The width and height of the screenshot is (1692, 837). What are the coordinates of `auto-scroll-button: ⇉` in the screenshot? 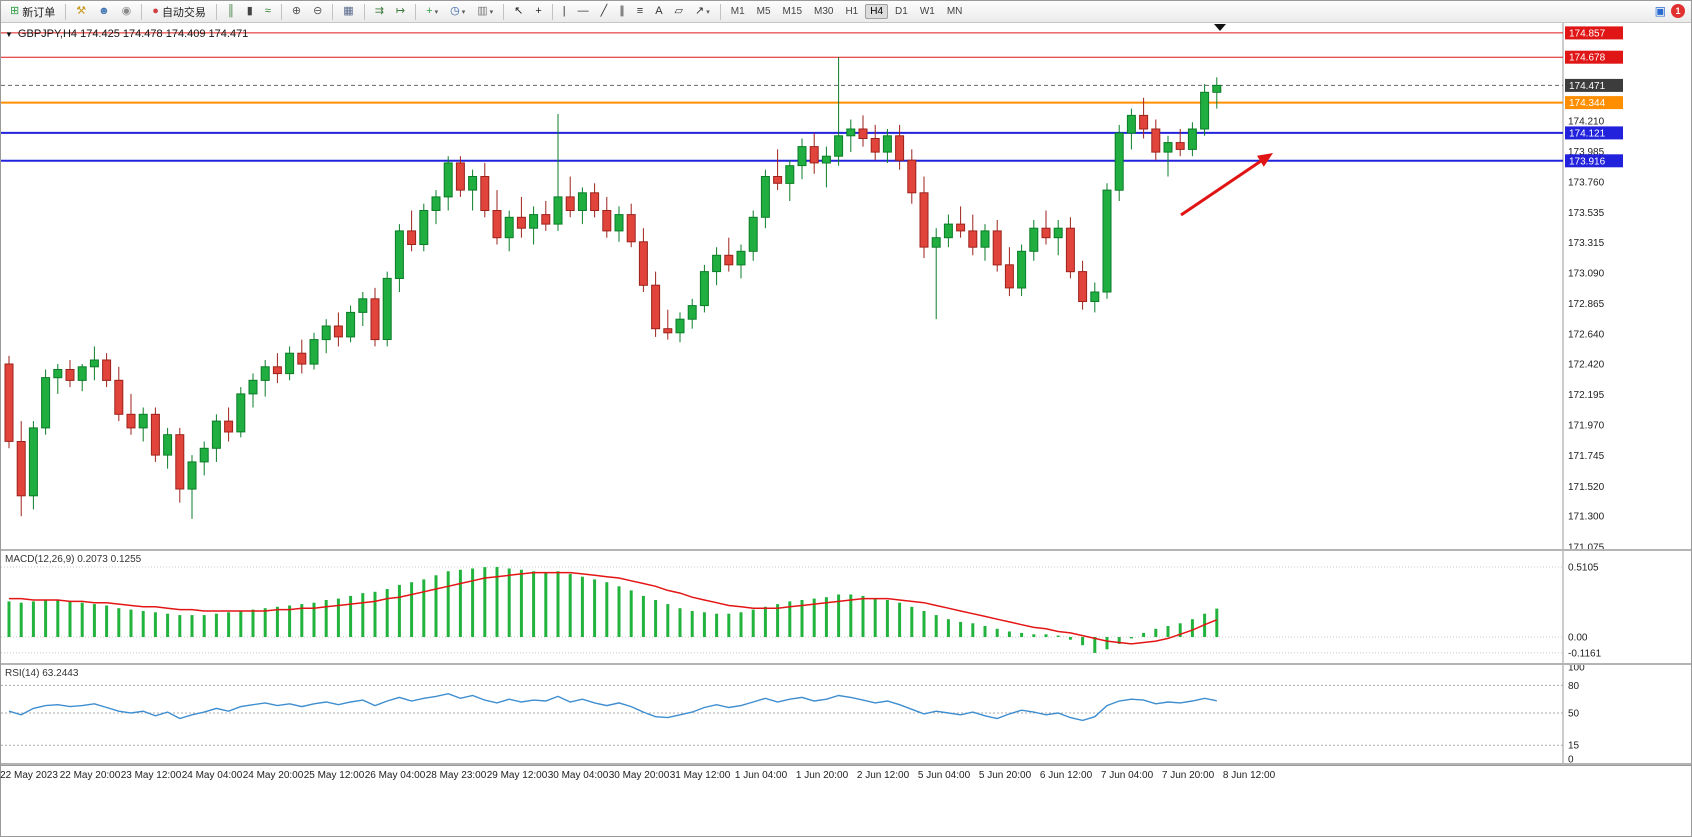 It's located at (379, 12).